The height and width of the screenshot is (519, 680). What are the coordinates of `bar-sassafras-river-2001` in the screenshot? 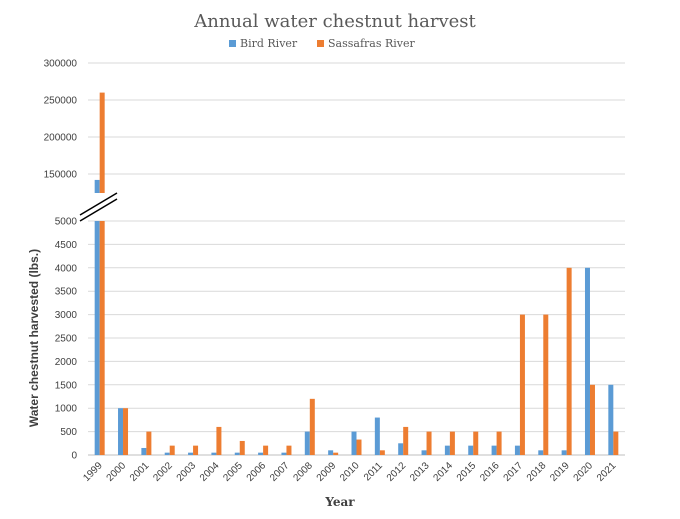 It's located at (149, 443).